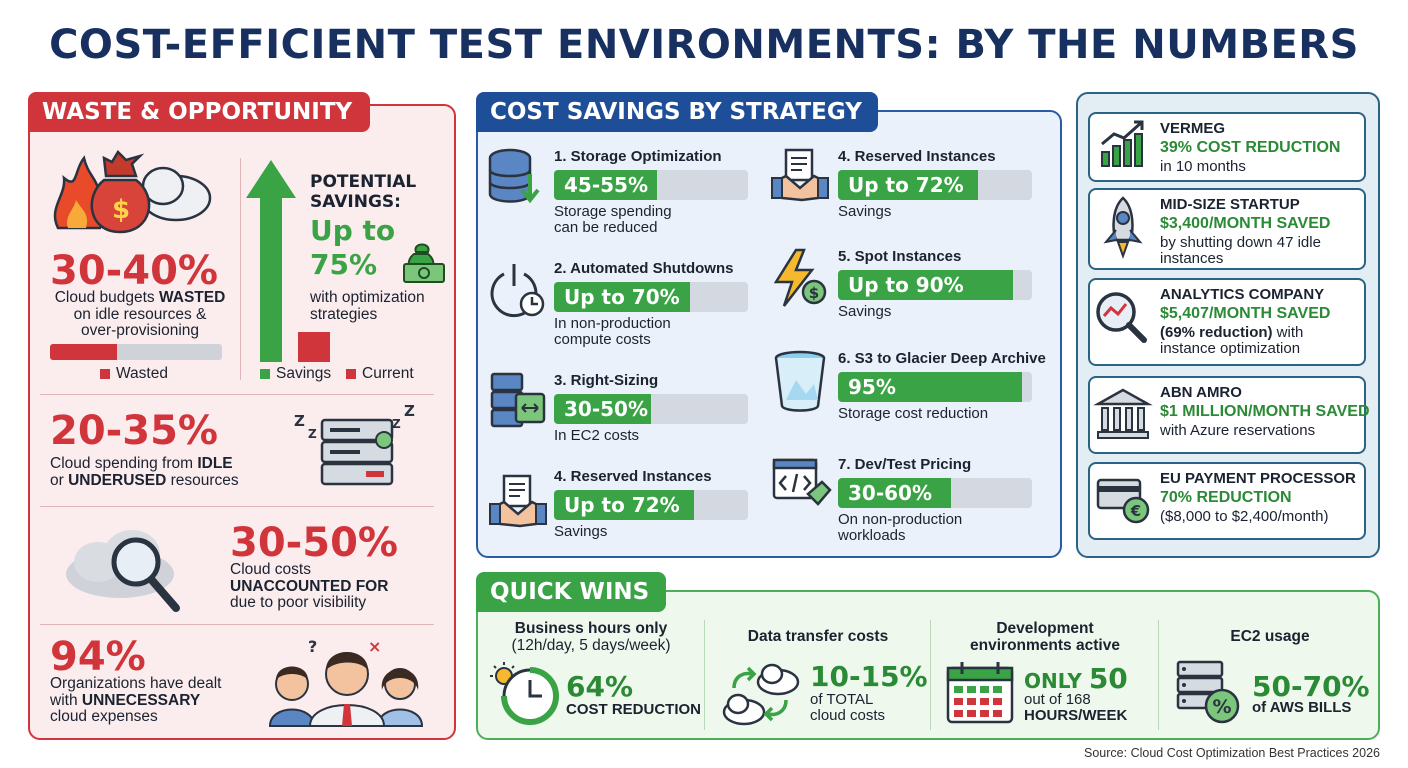 The image size is (1408, 768). Describe the element at coordinates (1226, 497) in the screenshot. I see `case-study-stat: 70% REDUCTION` at that location.